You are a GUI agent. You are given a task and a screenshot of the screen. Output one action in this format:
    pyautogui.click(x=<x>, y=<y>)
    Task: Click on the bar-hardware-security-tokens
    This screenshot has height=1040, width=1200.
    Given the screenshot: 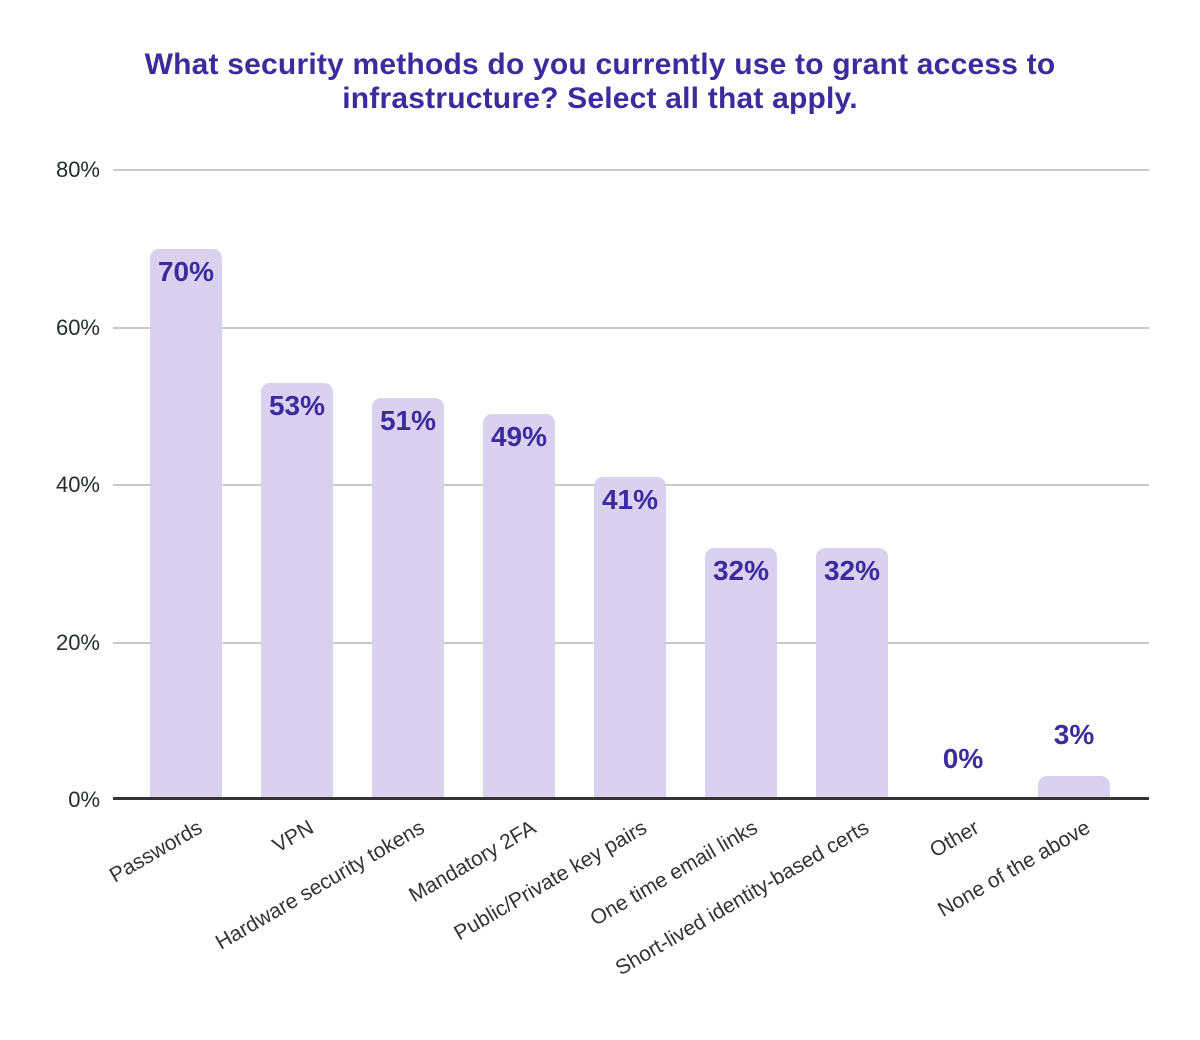 What is the action you would take?
    pyautogui.click(x=408, y=599)
    